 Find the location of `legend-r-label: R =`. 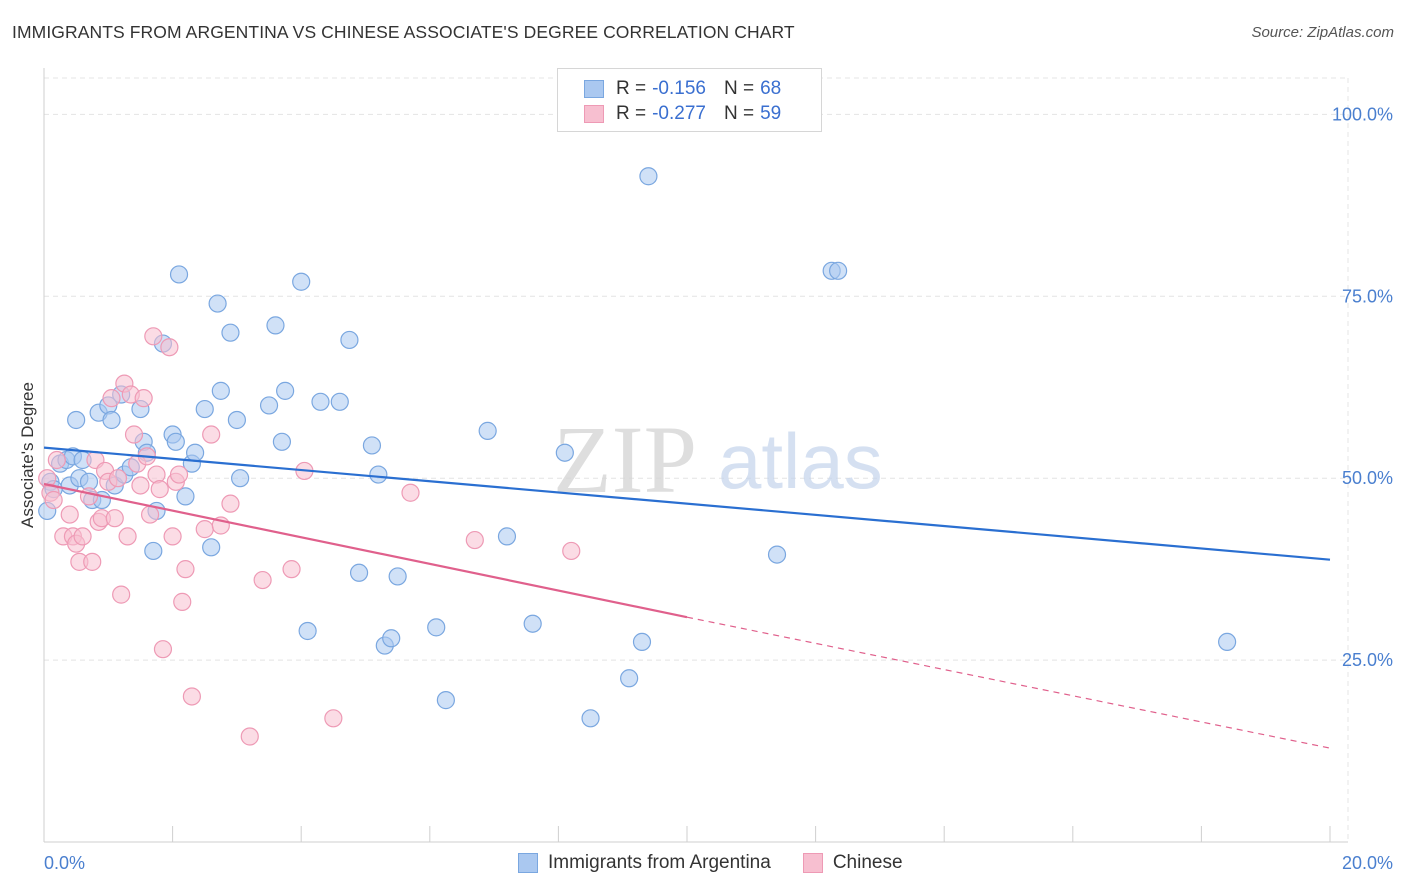

legend-r-label: R = is located at coordinates (631, 113).